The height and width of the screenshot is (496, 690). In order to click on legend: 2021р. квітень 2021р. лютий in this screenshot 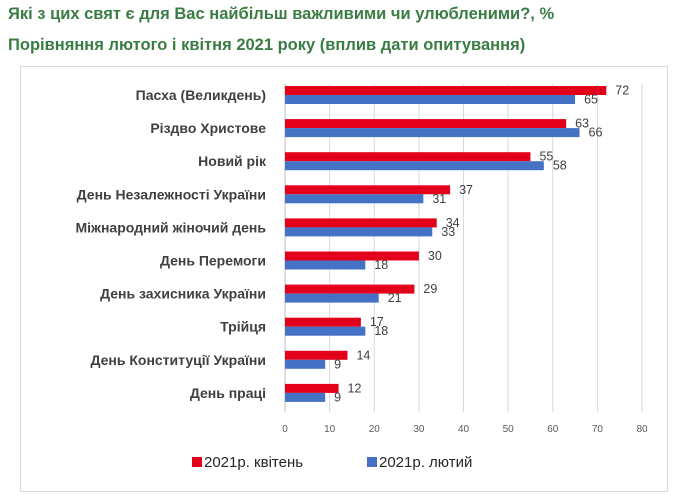, I will do `click(332, 462)`.